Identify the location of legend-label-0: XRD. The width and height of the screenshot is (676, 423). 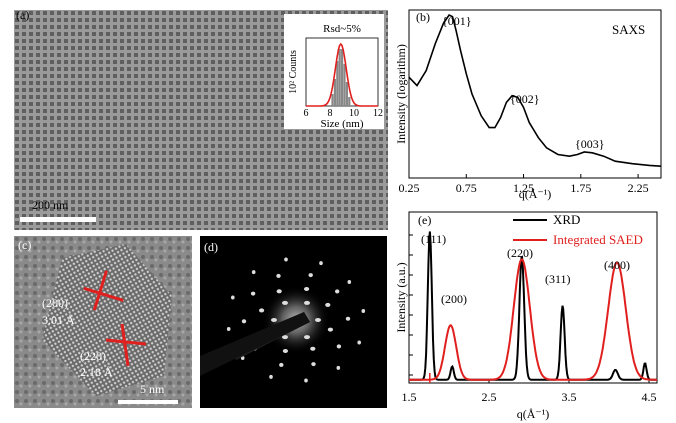
(566, 219).